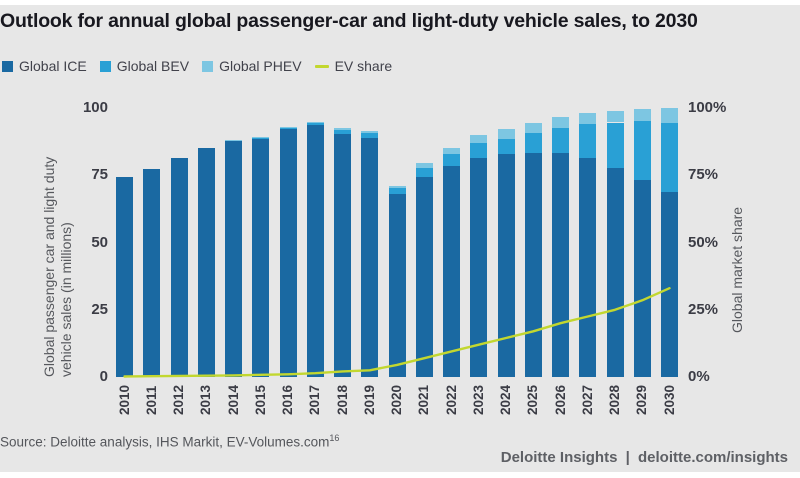 Image resolution: width=800 pixels, height=478 pixels. Describe the element at coordinates (669, 284) in the screenshot. I see `bar-2030-ice` at that location.